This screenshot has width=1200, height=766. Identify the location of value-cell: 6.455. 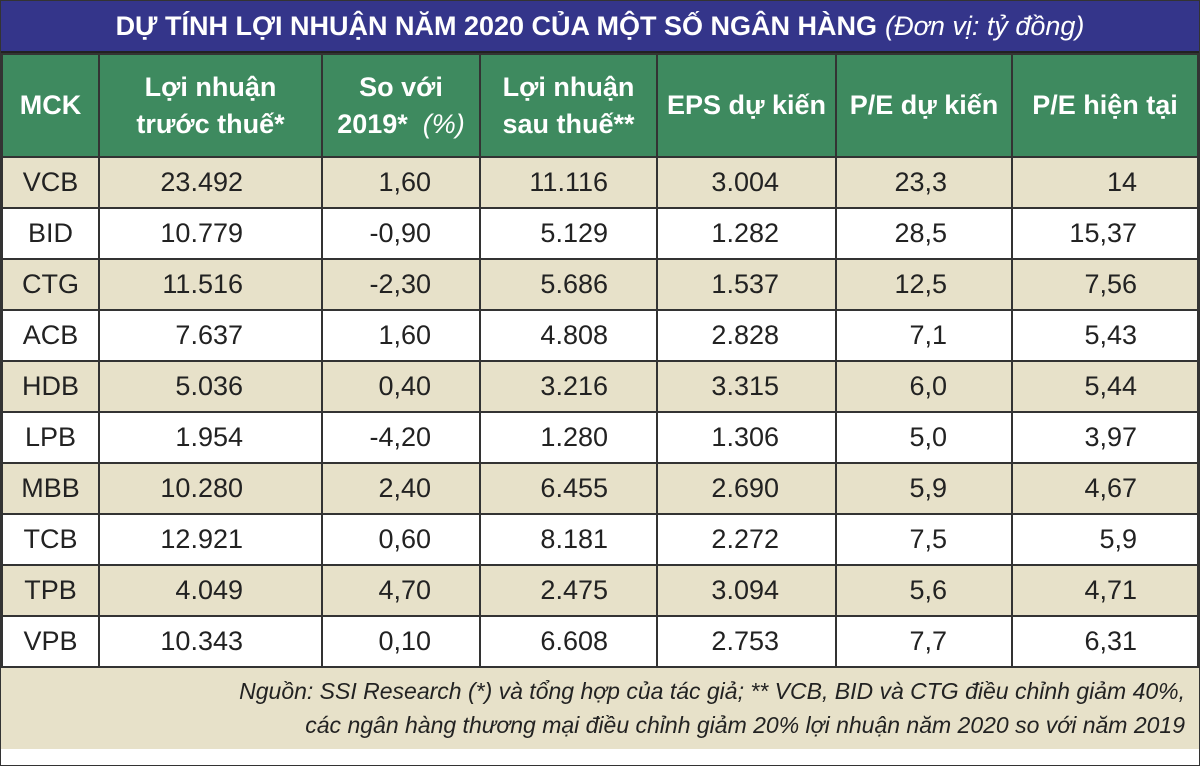
(568, 488).